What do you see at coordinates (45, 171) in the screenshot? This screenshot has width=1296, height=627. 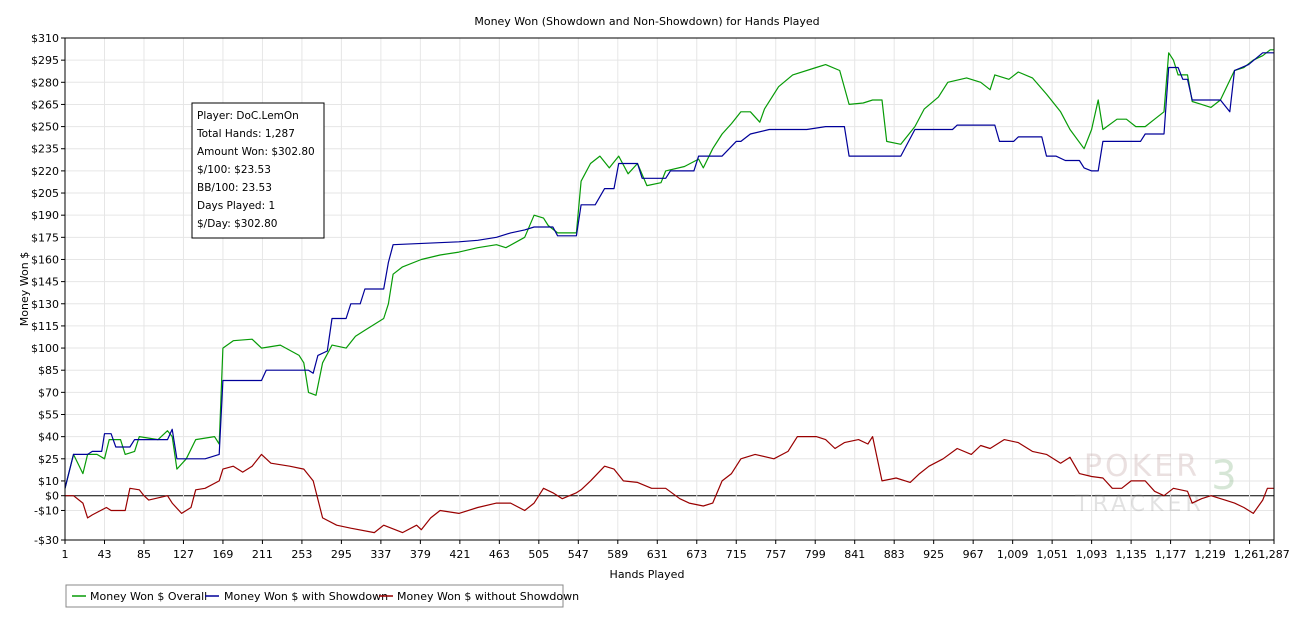 I see `y-tick-label: $220` at bounding box center [45, 171].